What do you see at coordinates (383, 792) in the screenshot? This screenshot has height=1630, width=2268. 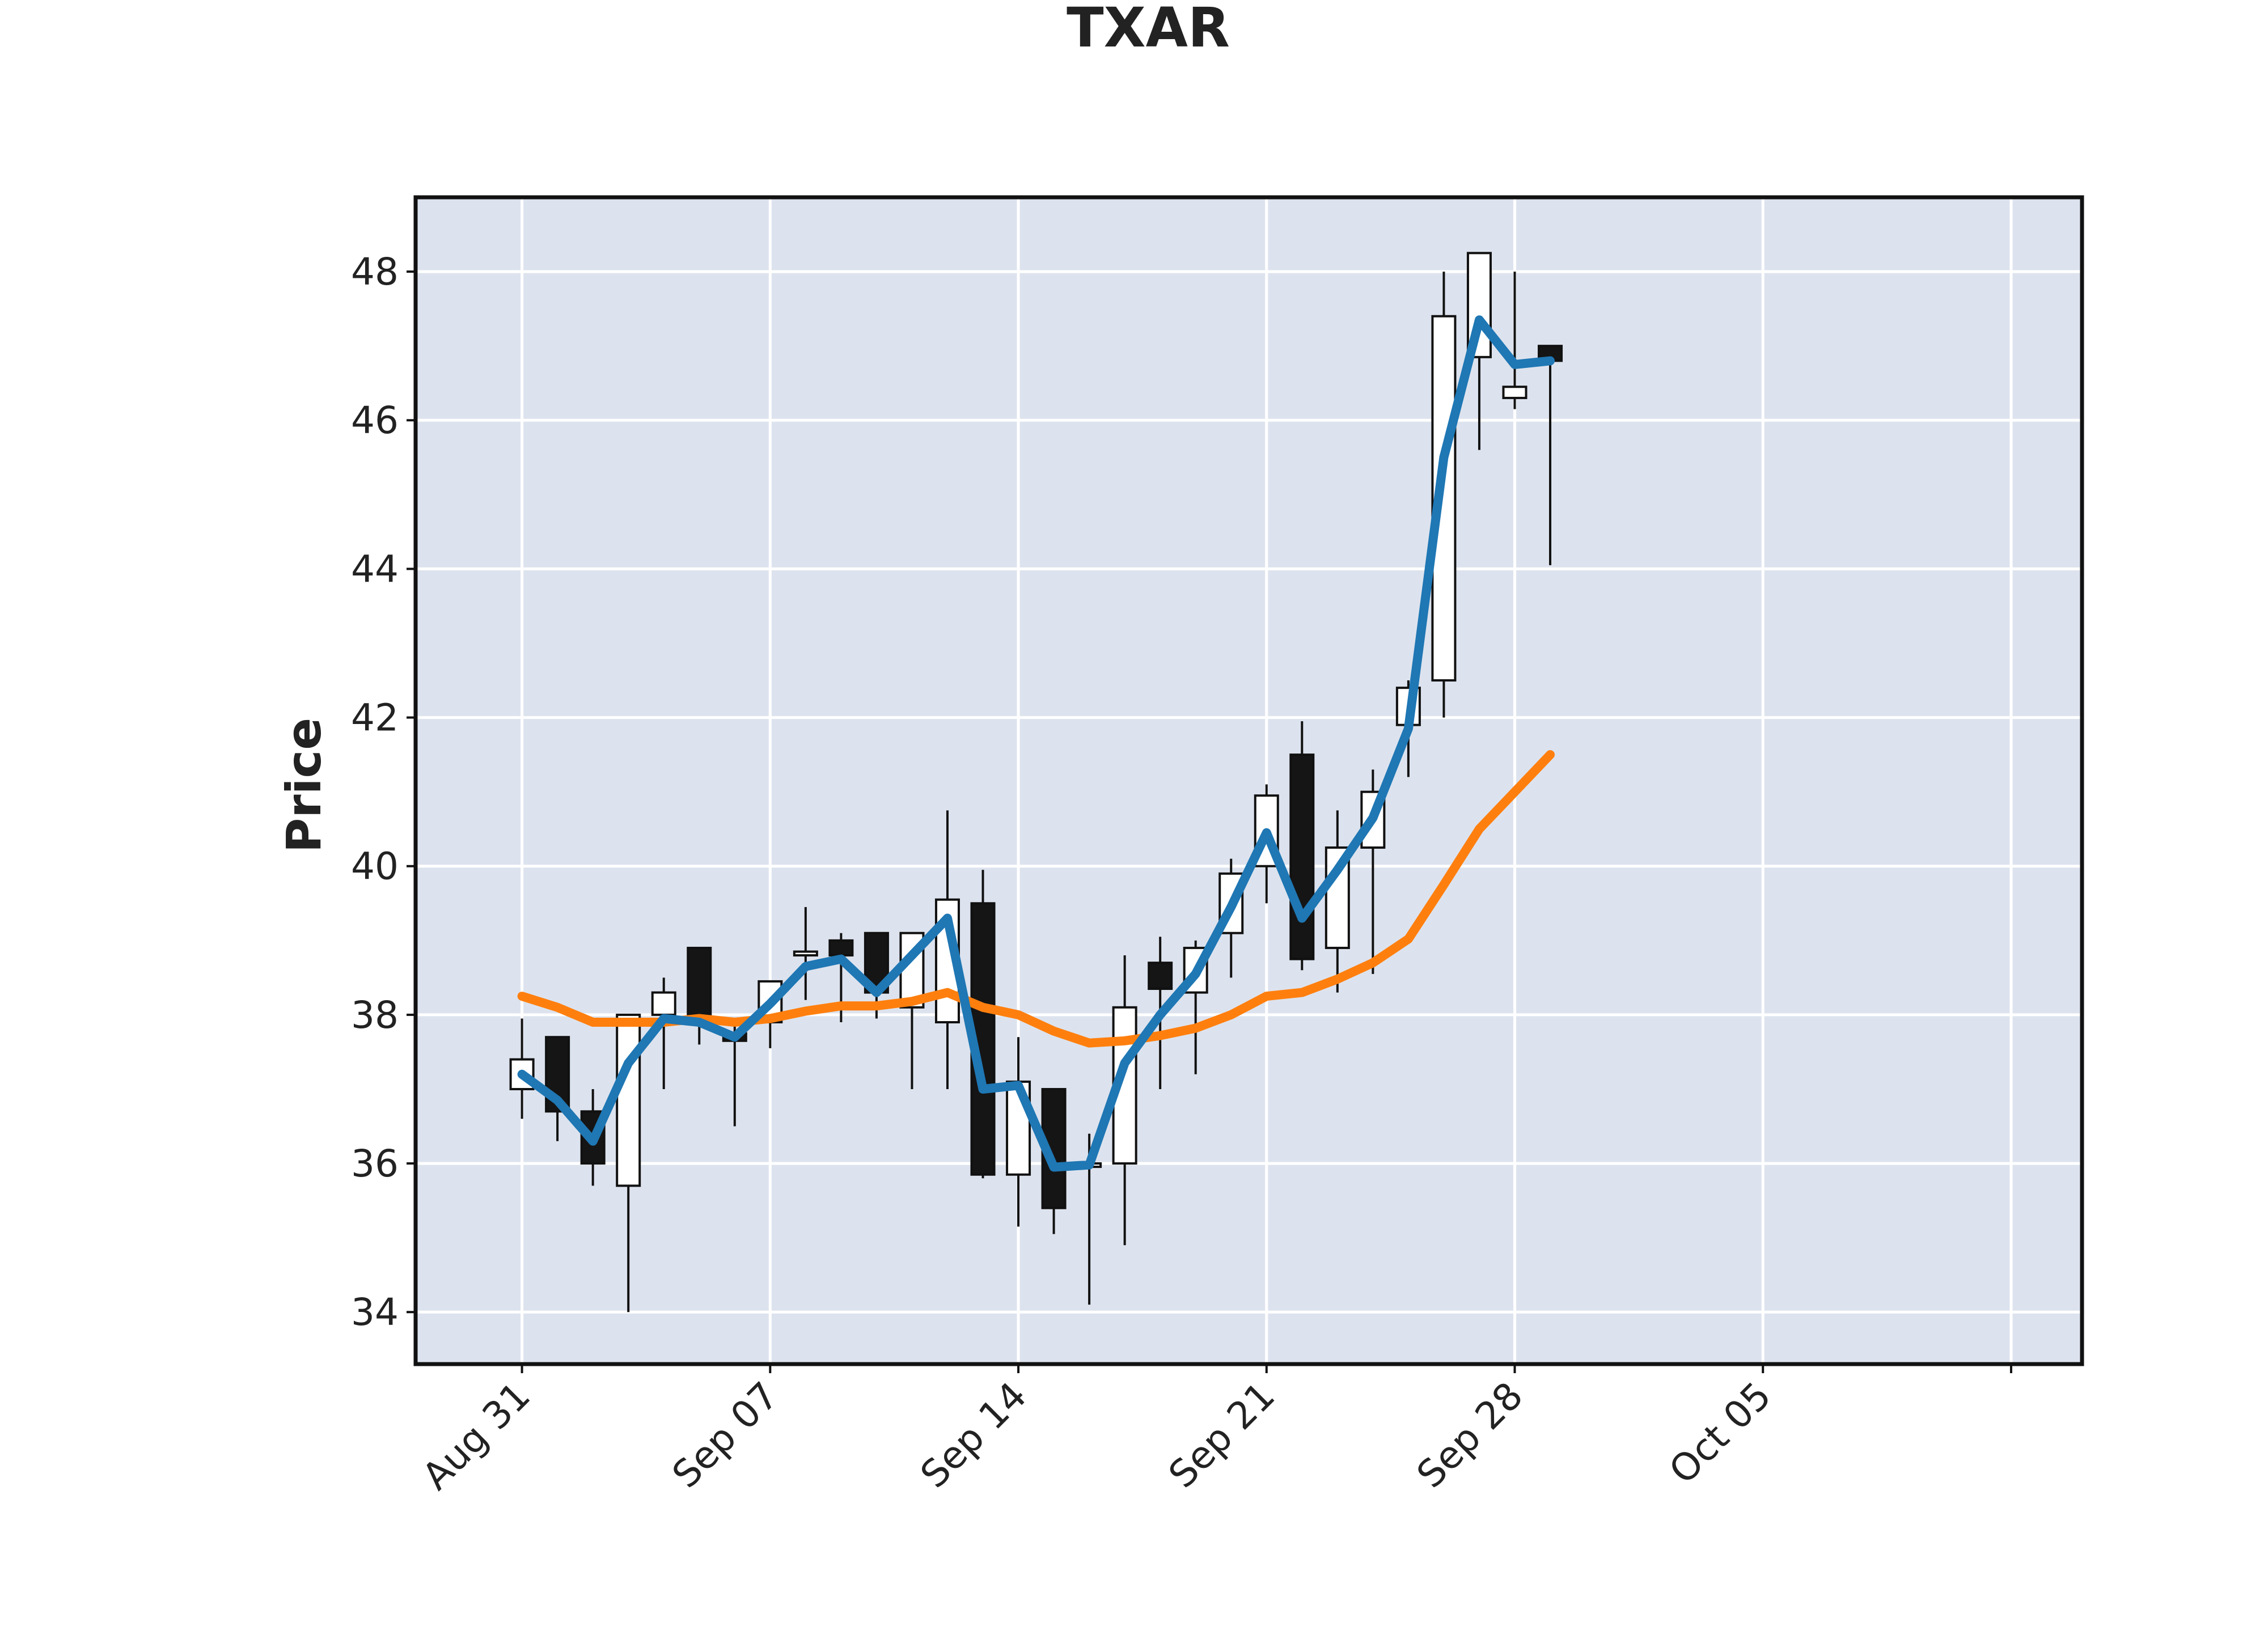 I see `y-axis-ticks: 34 36 38 40 42 44 46 48` at bounding box center [383, 792].